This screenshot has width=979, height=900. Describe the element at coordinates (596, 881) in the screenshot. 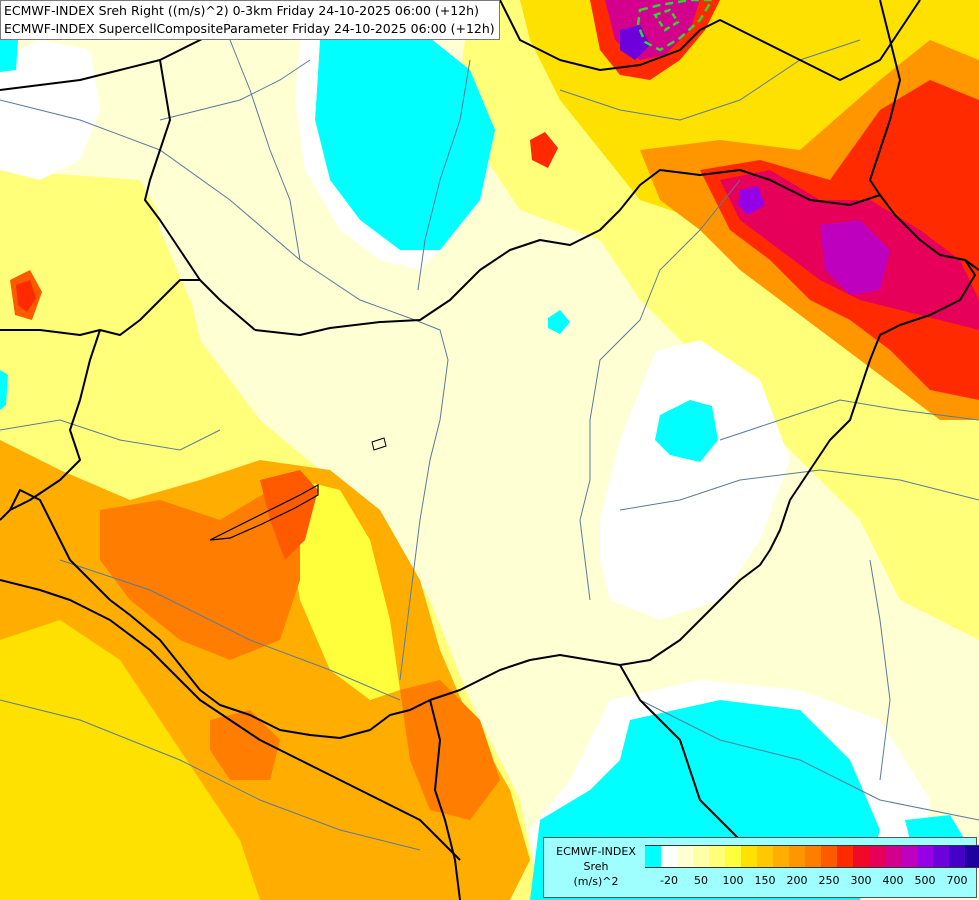

I see `legend-unit: (m/s)^2` at that location.